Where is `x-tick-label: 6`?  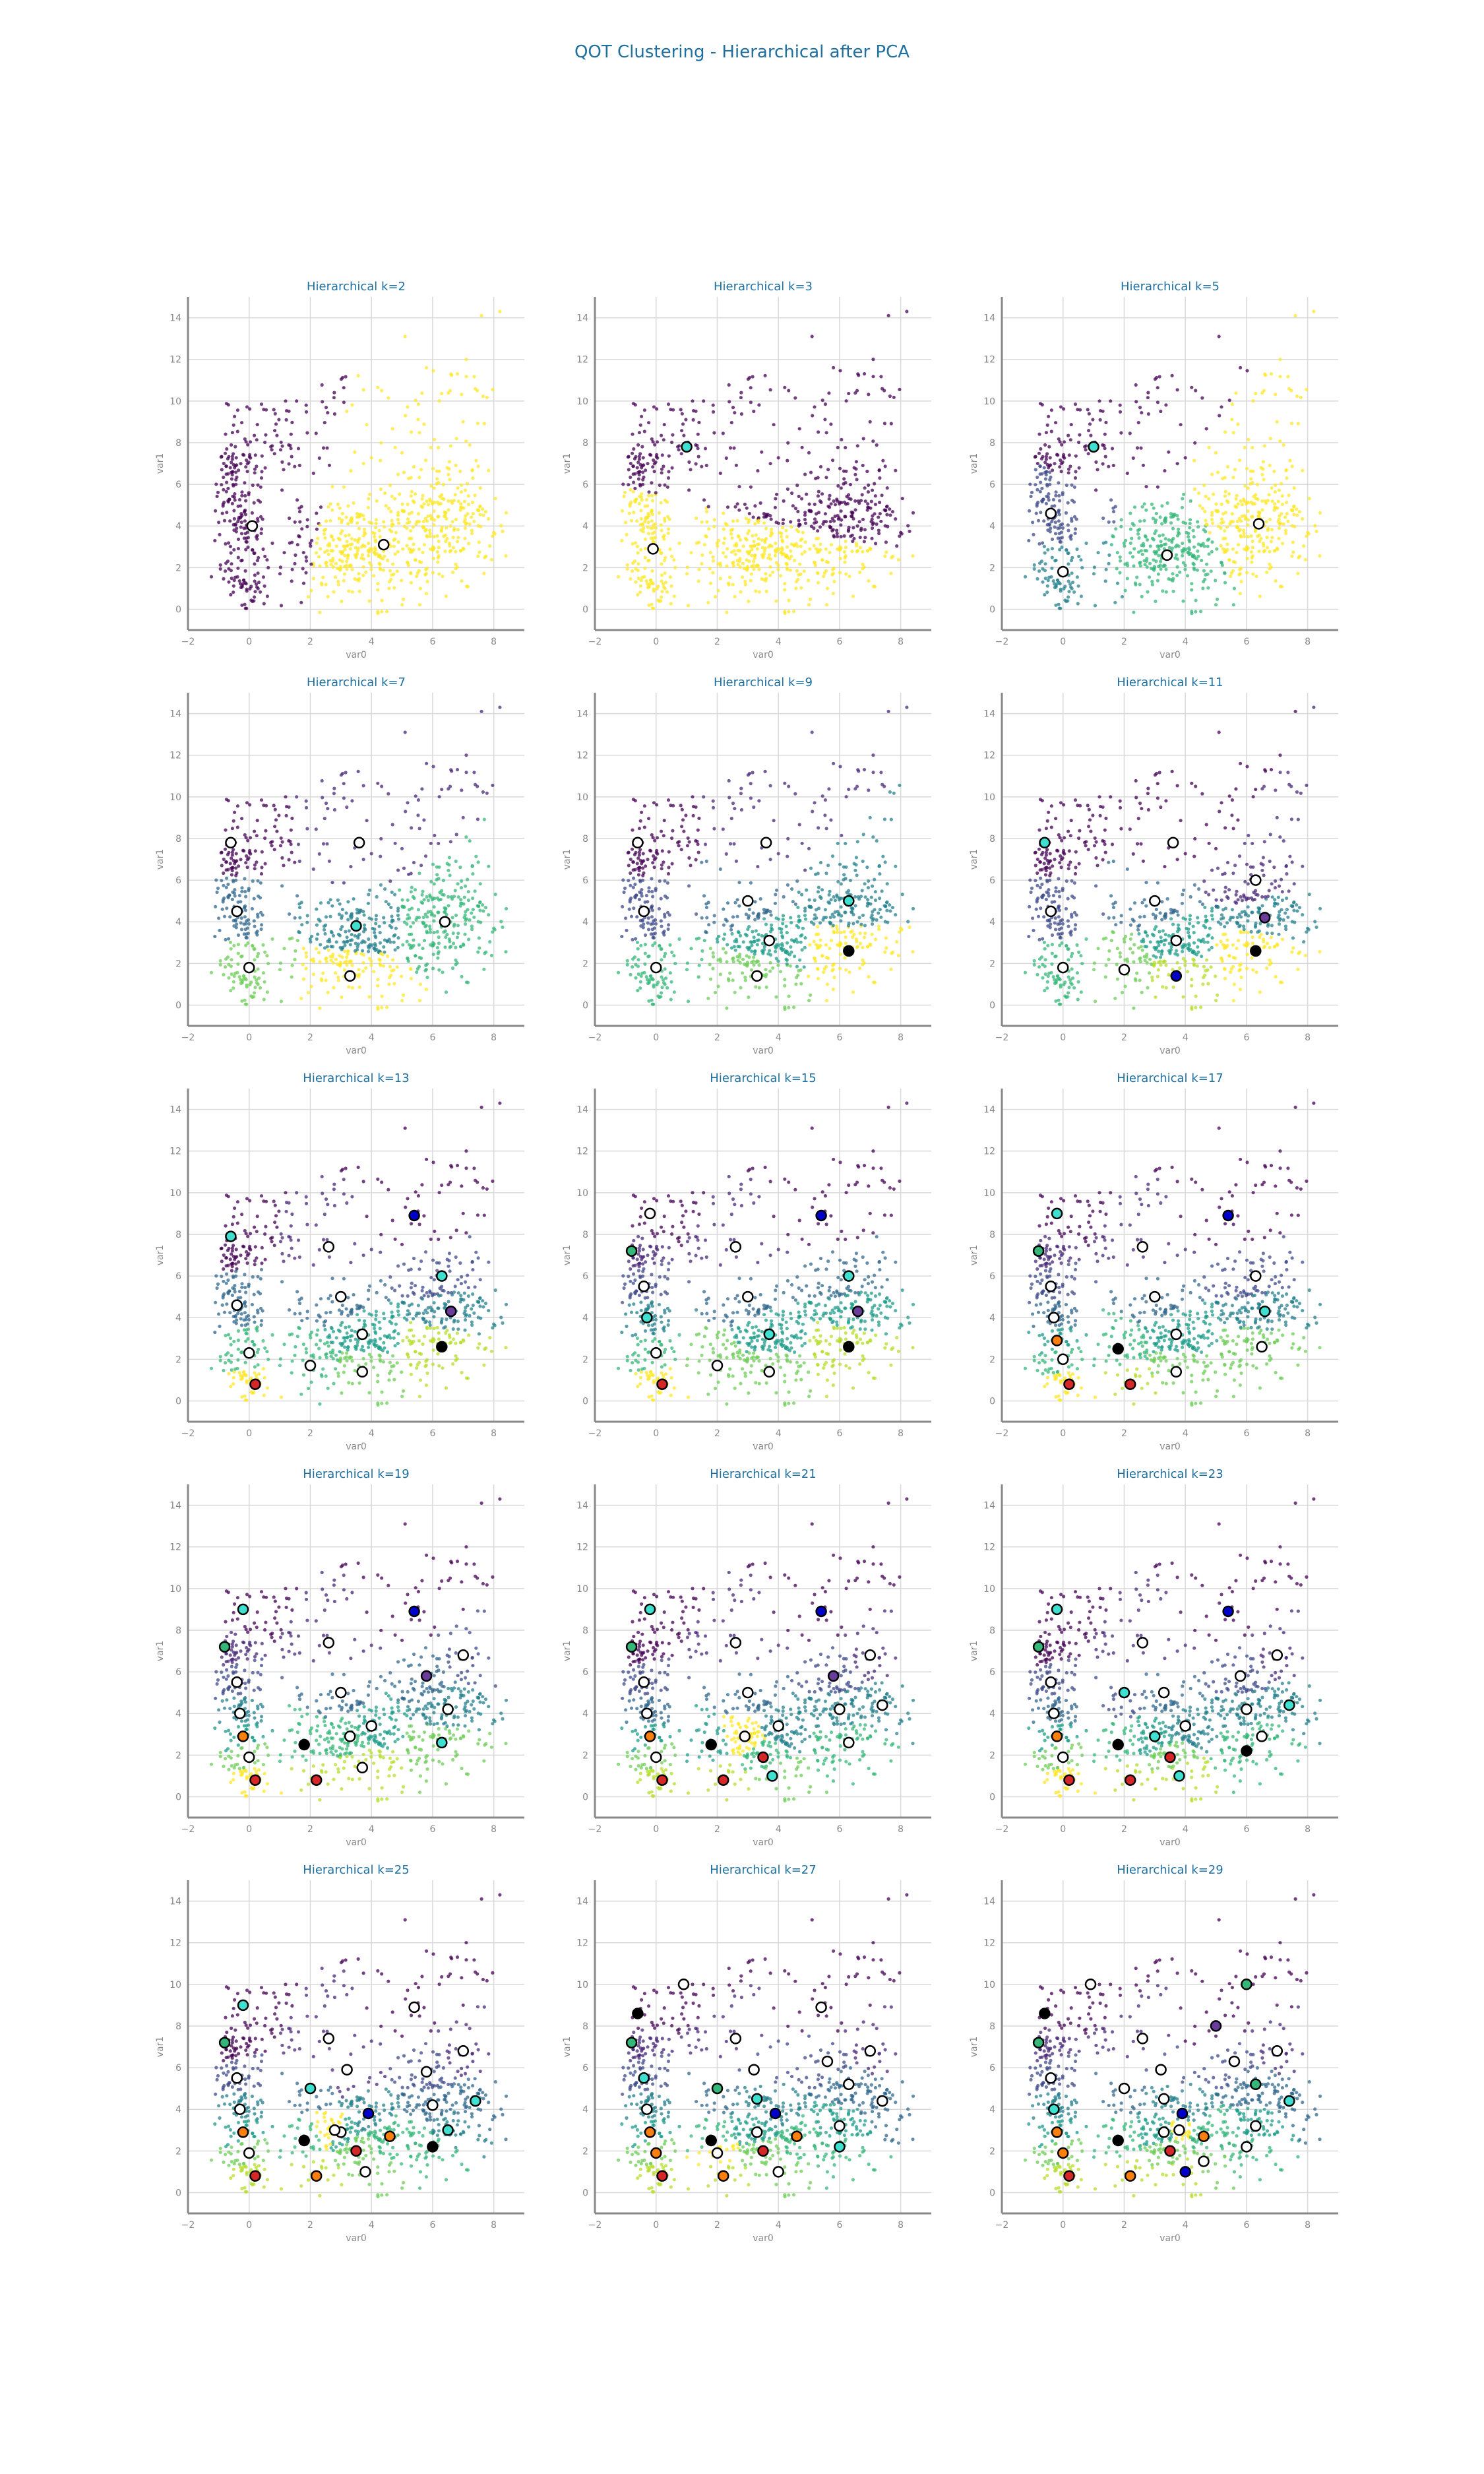
x-tick-label: 6 is located at coordinates (432, 642).